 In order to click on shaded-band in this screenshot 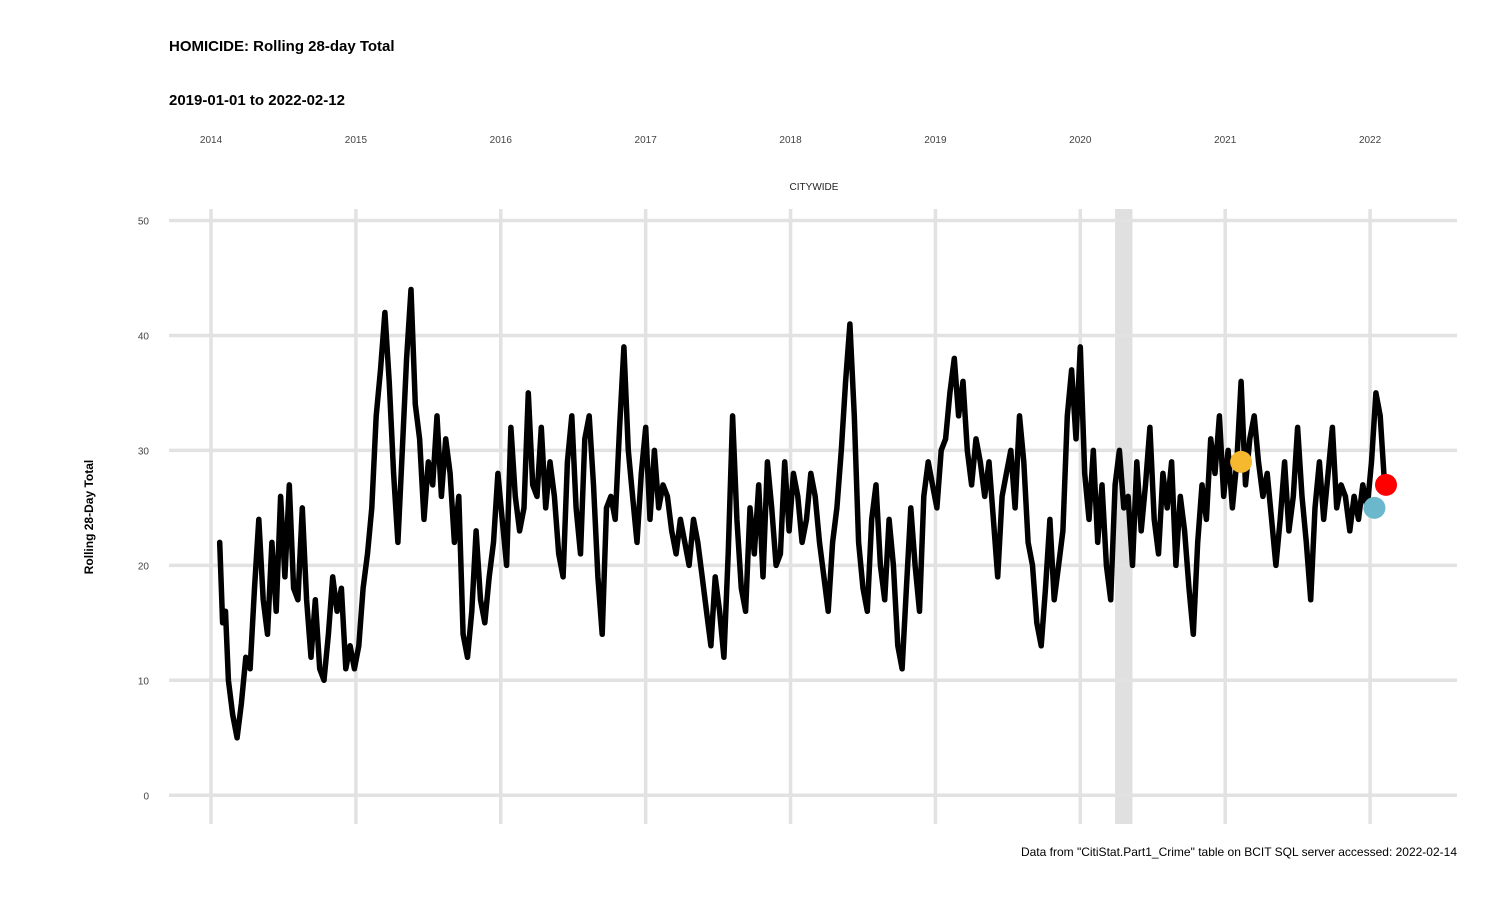, I will do `click(1124, 516)`.